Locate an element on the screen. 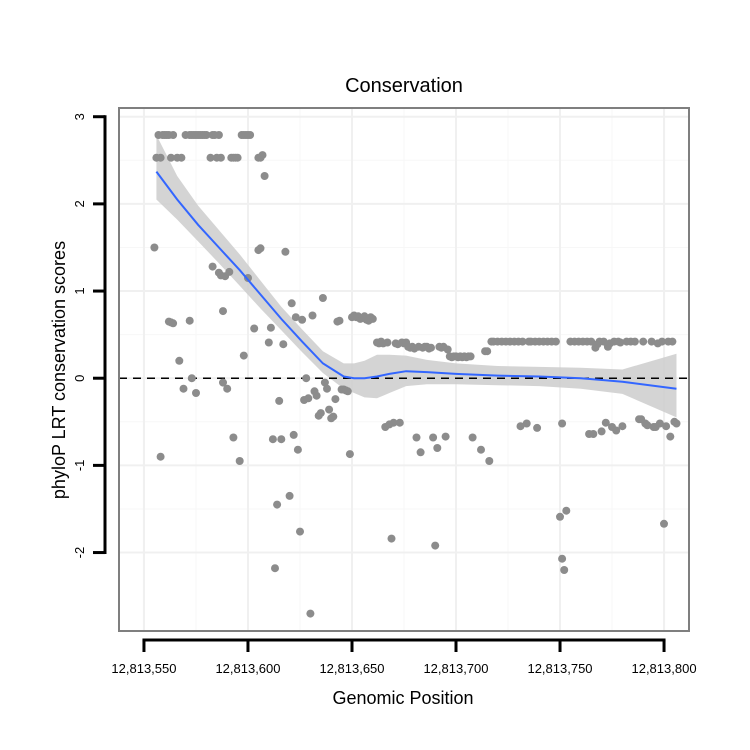 Image resolution: width=750 pixels, height=750 pixels. x-tick-label: 12,813,550 is located at coordinates (143, 668).